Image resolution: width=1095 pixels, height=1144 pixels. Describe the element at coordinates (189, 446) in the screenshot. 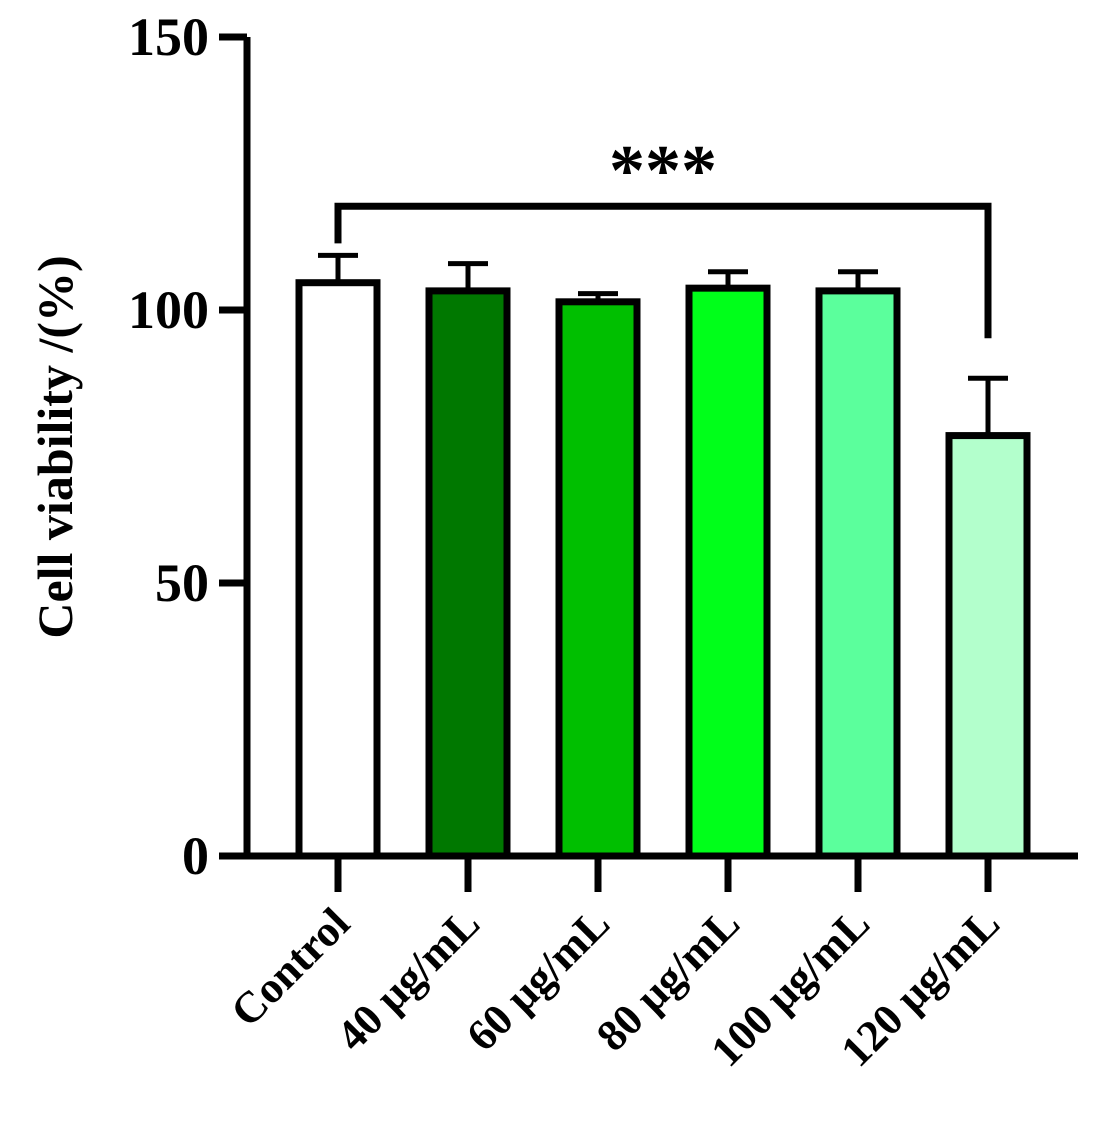

I see `y-axis: 0 50 100 150` at that location.